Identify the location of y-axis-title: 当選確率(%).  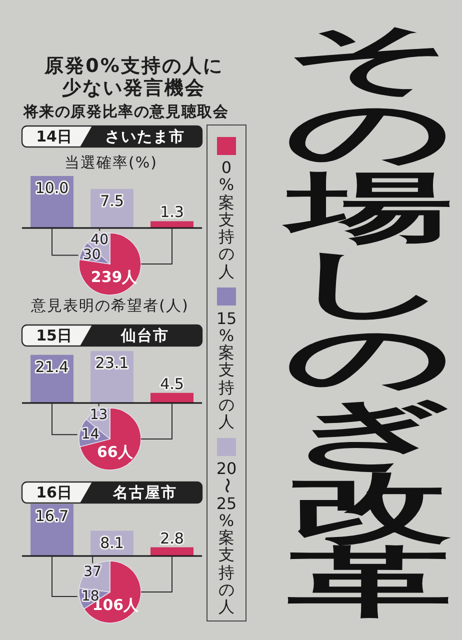
(111, 163).